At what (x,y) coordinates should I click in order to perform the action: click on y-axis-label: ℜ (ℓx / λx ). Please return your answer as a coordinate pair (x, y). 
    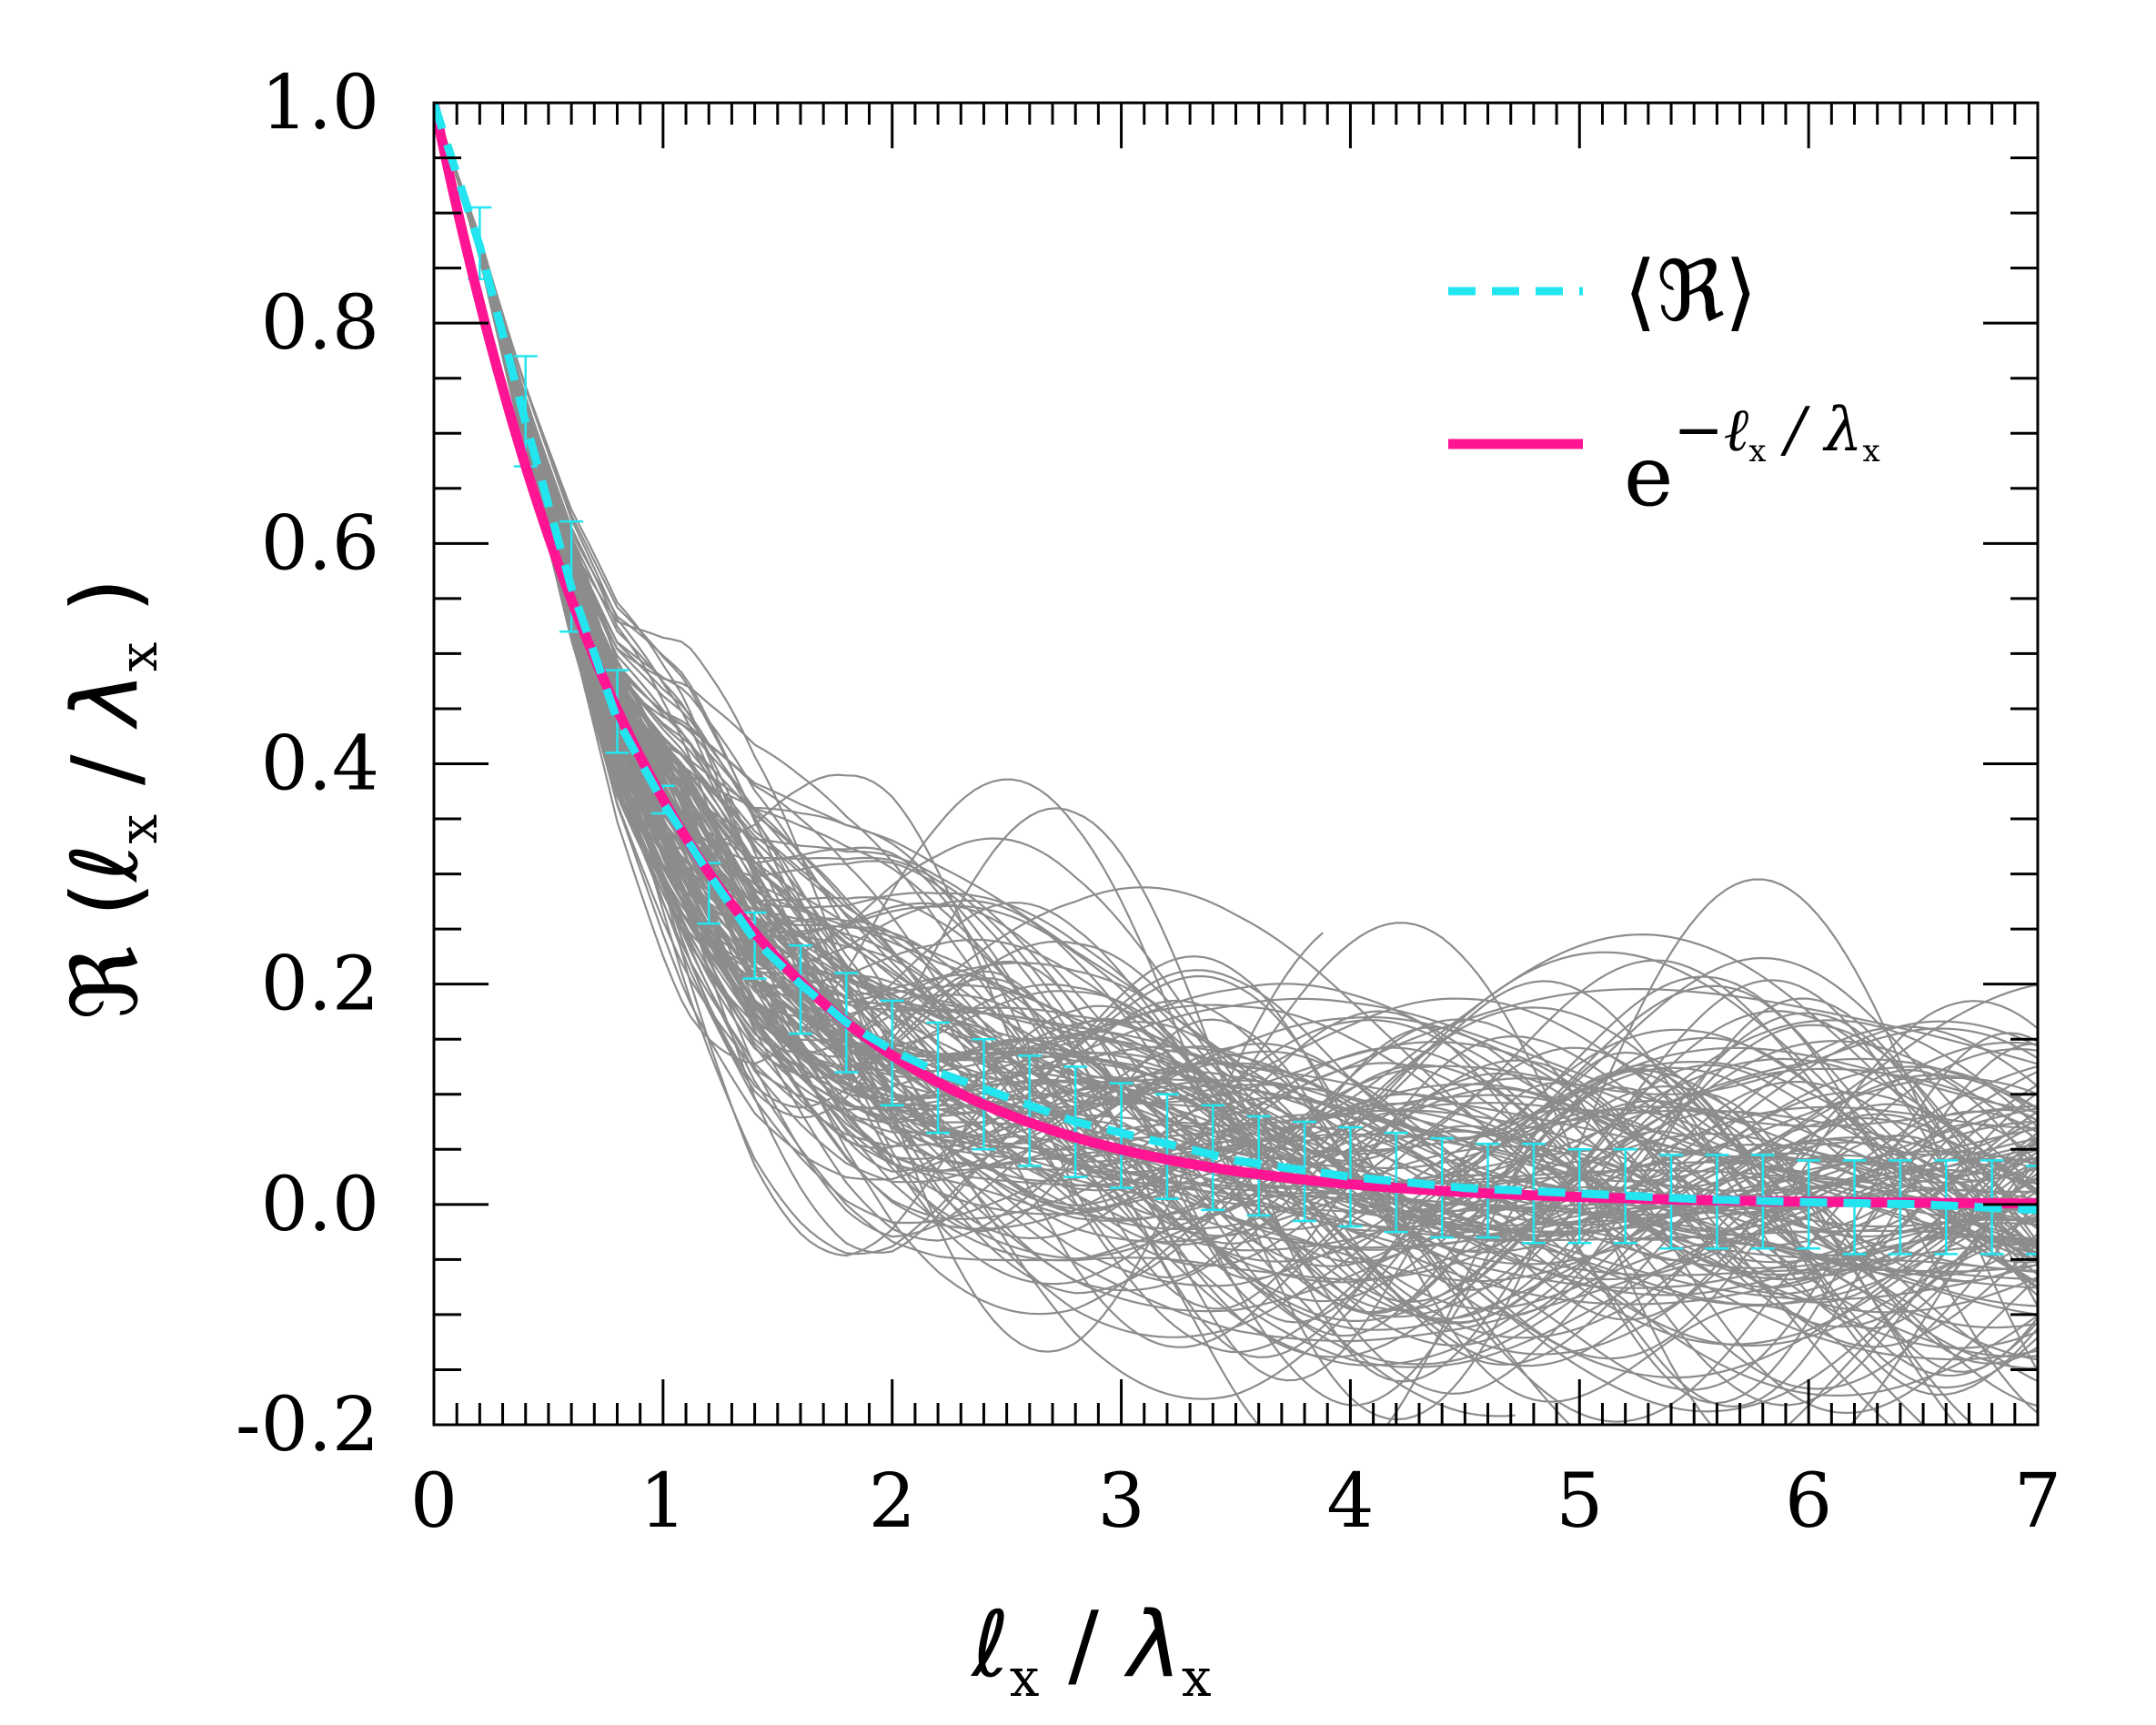
    Looking at the image, I should click on (110, 799).